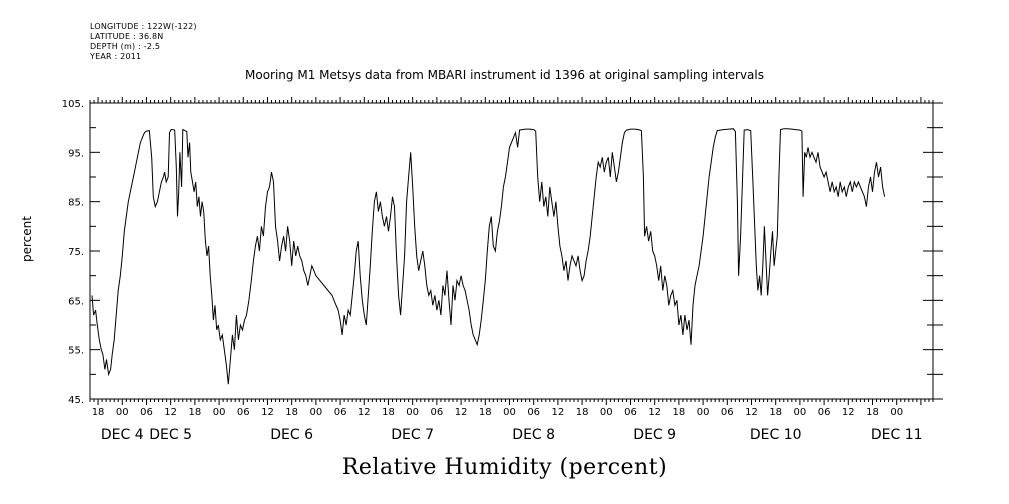 This screenshot has width=1009, height=504. Describe the element at coordinates (76, 153) in the screenshot. I see `y-tick-label: 95.` at that location.